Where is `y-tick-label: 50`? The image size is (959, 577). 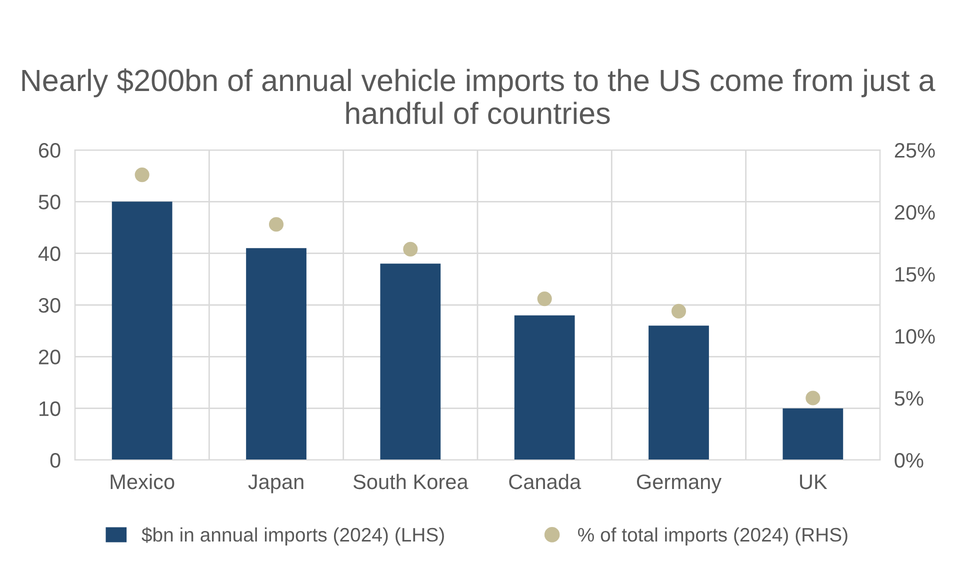 y-tick-label: 50 is located at coordinates (49, 202).